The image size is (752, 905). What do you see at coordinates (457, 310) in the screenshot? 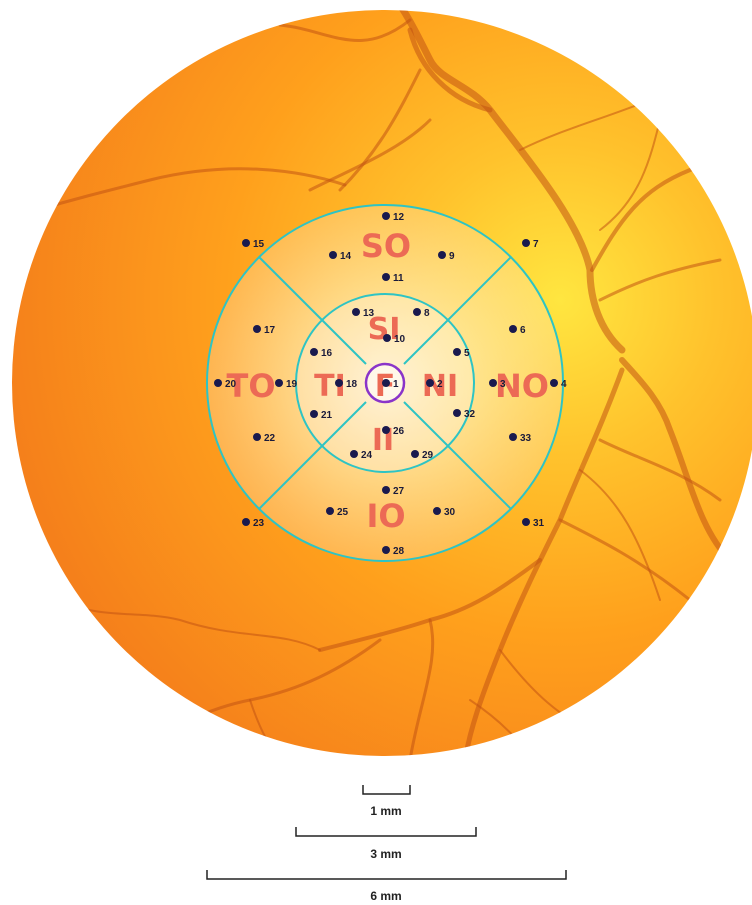
I see `grid-divider-ne` at bounding box center [457, 310].